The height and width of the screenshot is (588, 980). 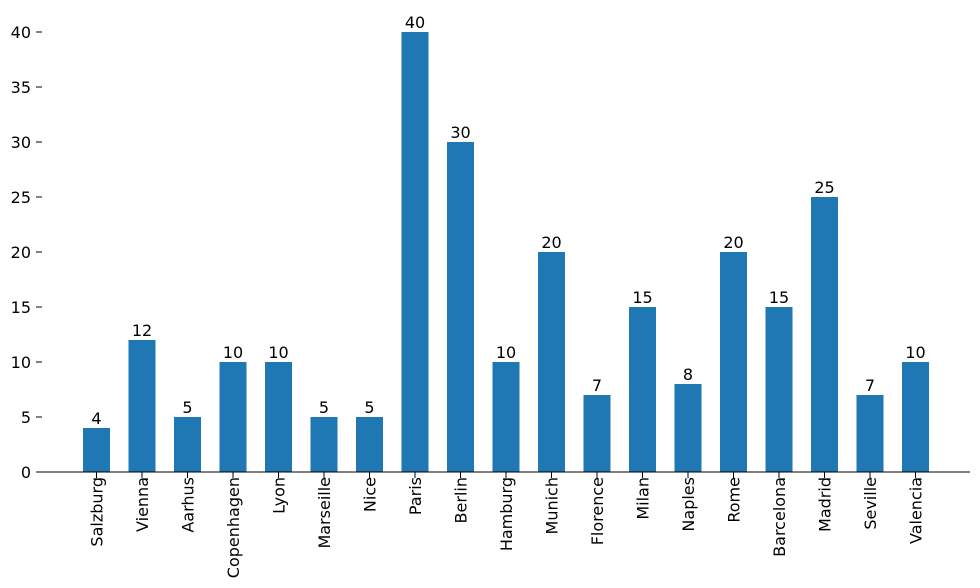 I want to click on x-tick-label: Copenhagen, so click(x=233, y=527).